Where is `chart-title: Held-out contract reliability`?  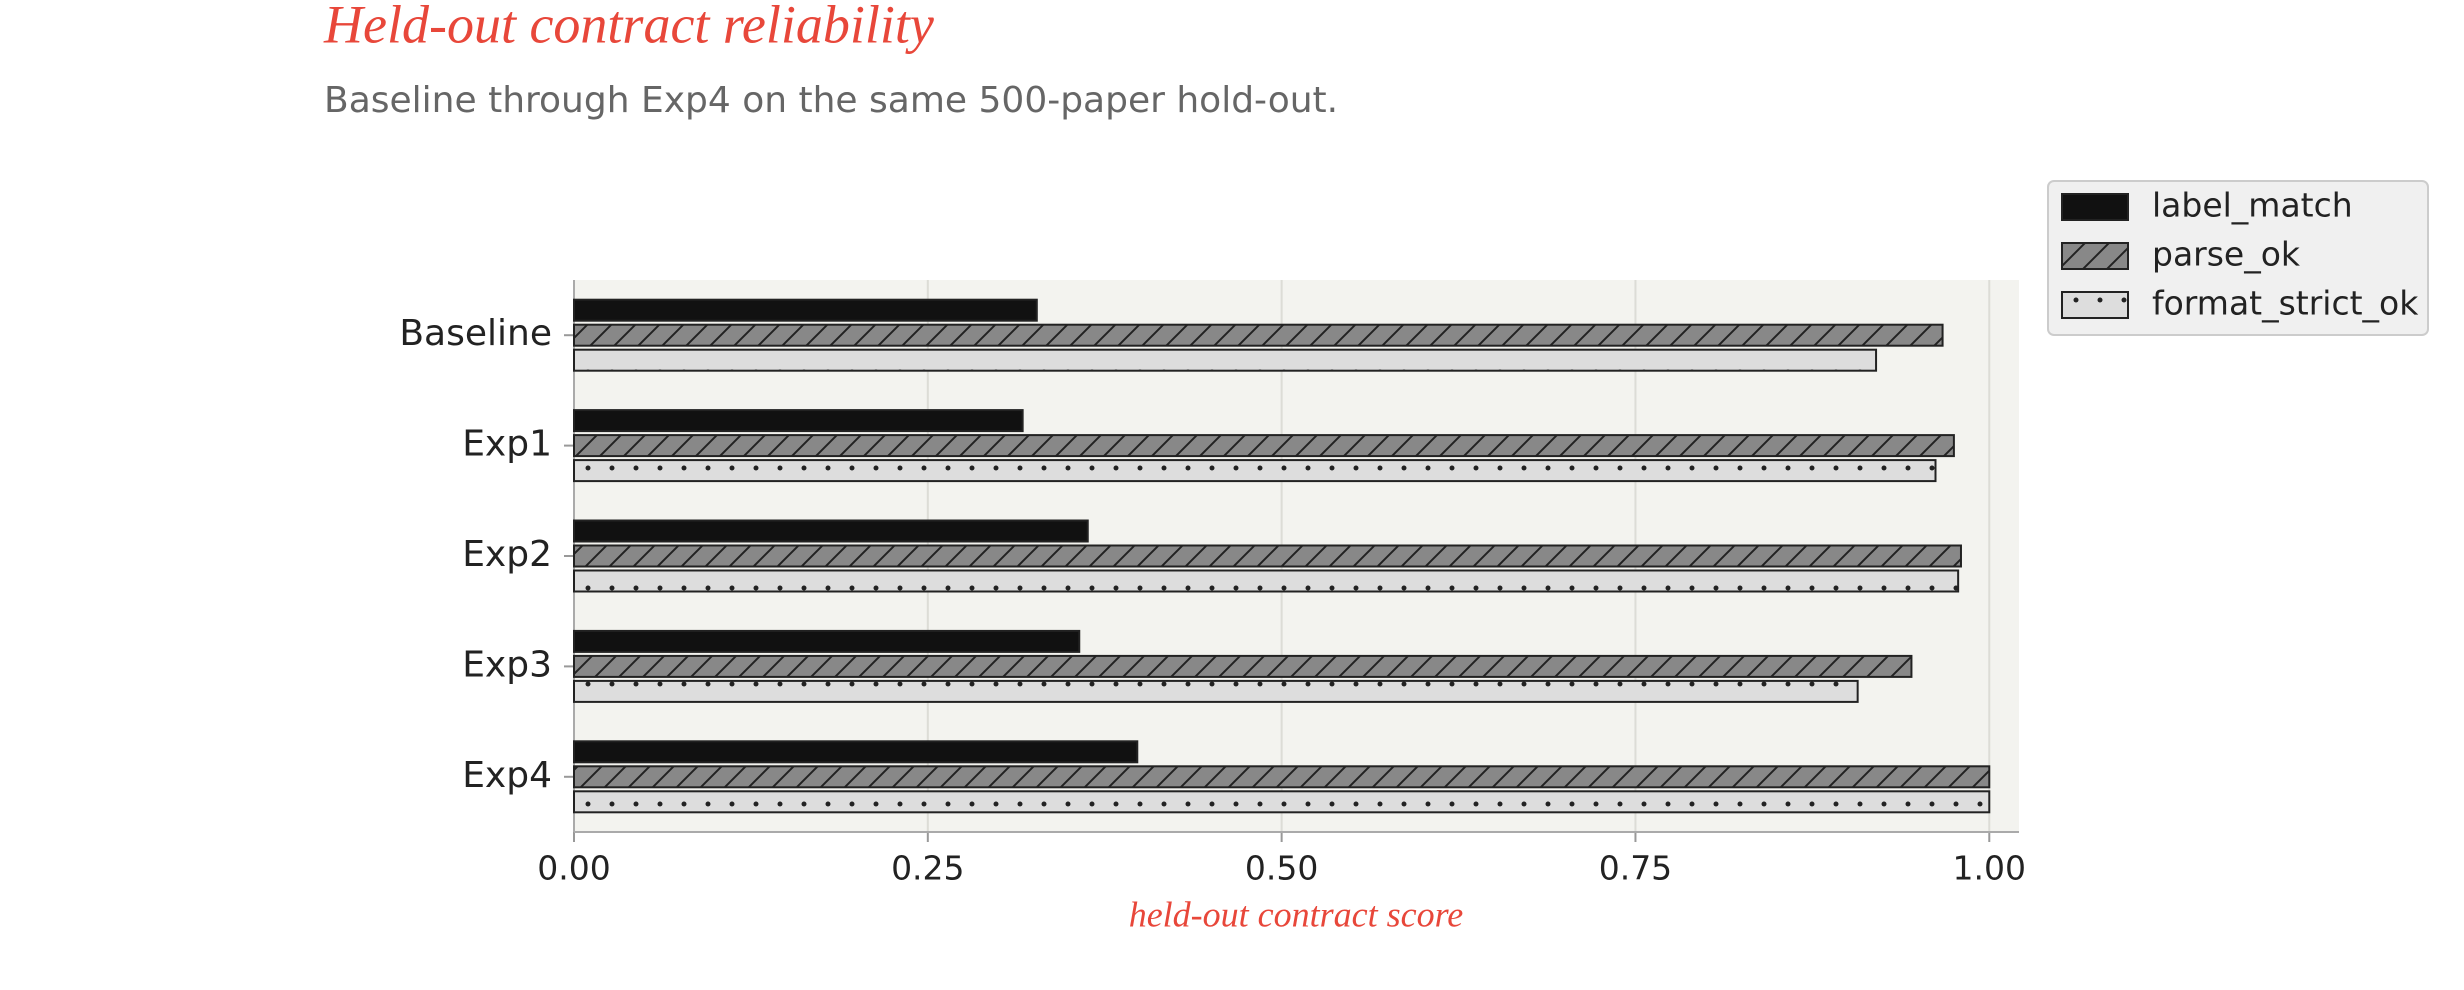
chart-title: Held-out contract reliability is located at coordinates (628, 27).